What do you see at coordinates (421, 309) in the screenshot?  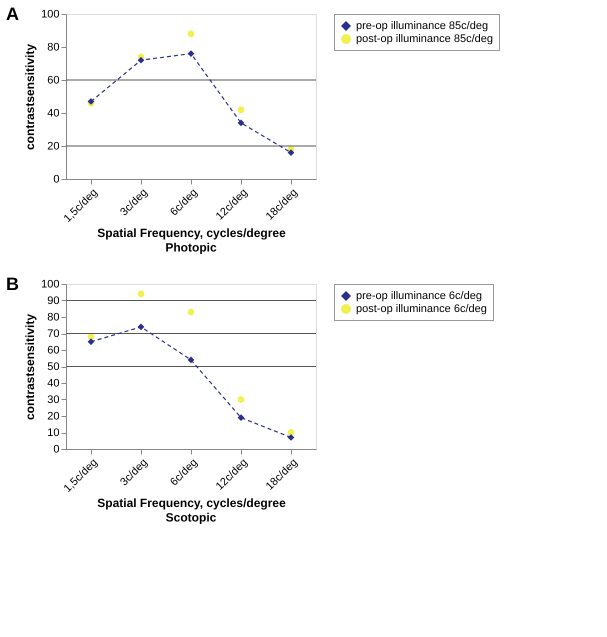 I see `legend-label: post-op illuminance 6c/deg` at bounding box center [421, 309].